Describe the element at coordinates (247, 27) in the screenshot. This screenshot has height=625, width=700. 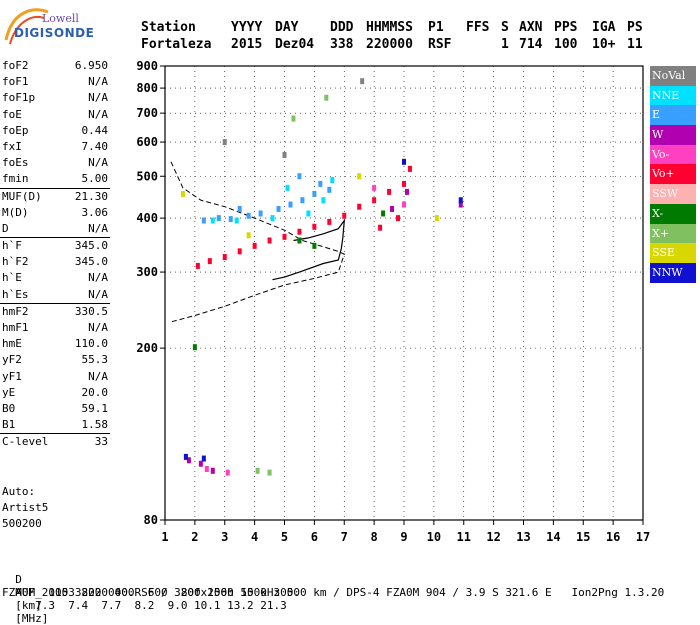
I see `header-label: YYYY` at that location.